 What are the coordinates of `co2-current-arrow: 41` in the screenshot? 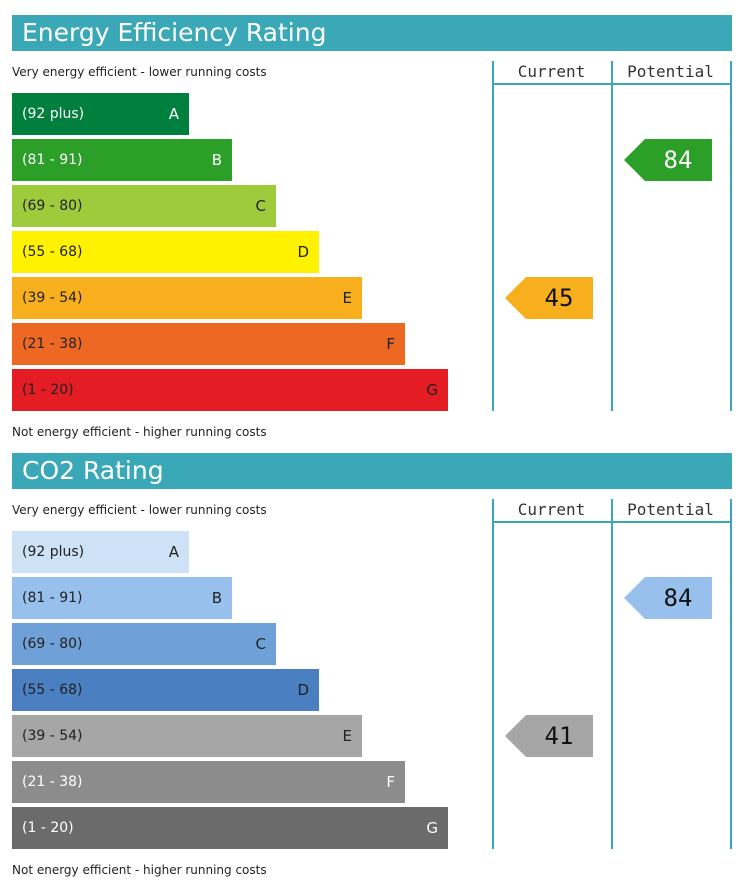 It's located at (549, 736).